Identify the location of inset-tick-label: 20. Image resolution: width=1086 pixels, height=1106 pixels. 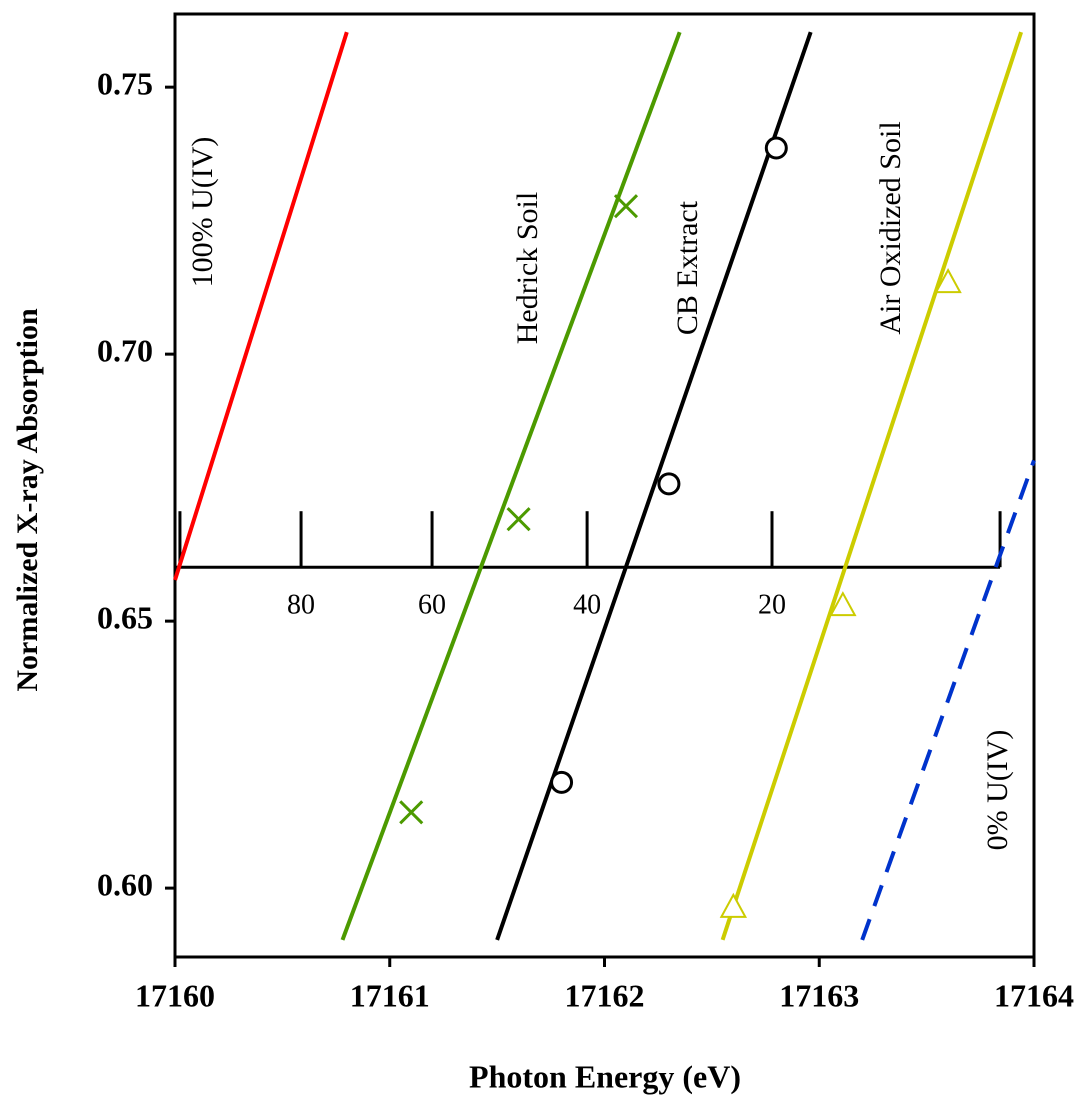
(772, 605).